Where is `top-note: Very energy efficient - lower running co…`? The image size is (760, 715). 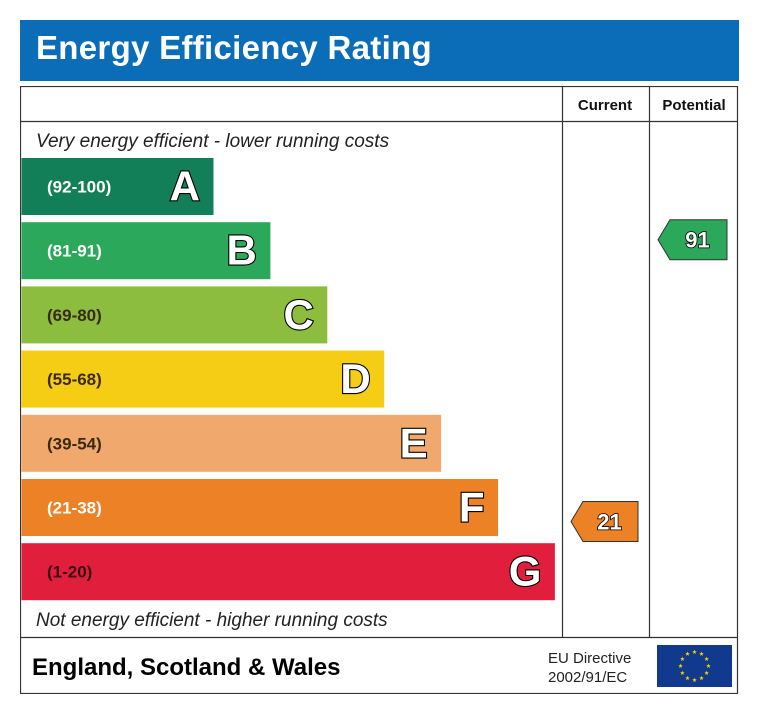
top-note: Very energy efficient - lower running co… is located at coordinates (213, 141).